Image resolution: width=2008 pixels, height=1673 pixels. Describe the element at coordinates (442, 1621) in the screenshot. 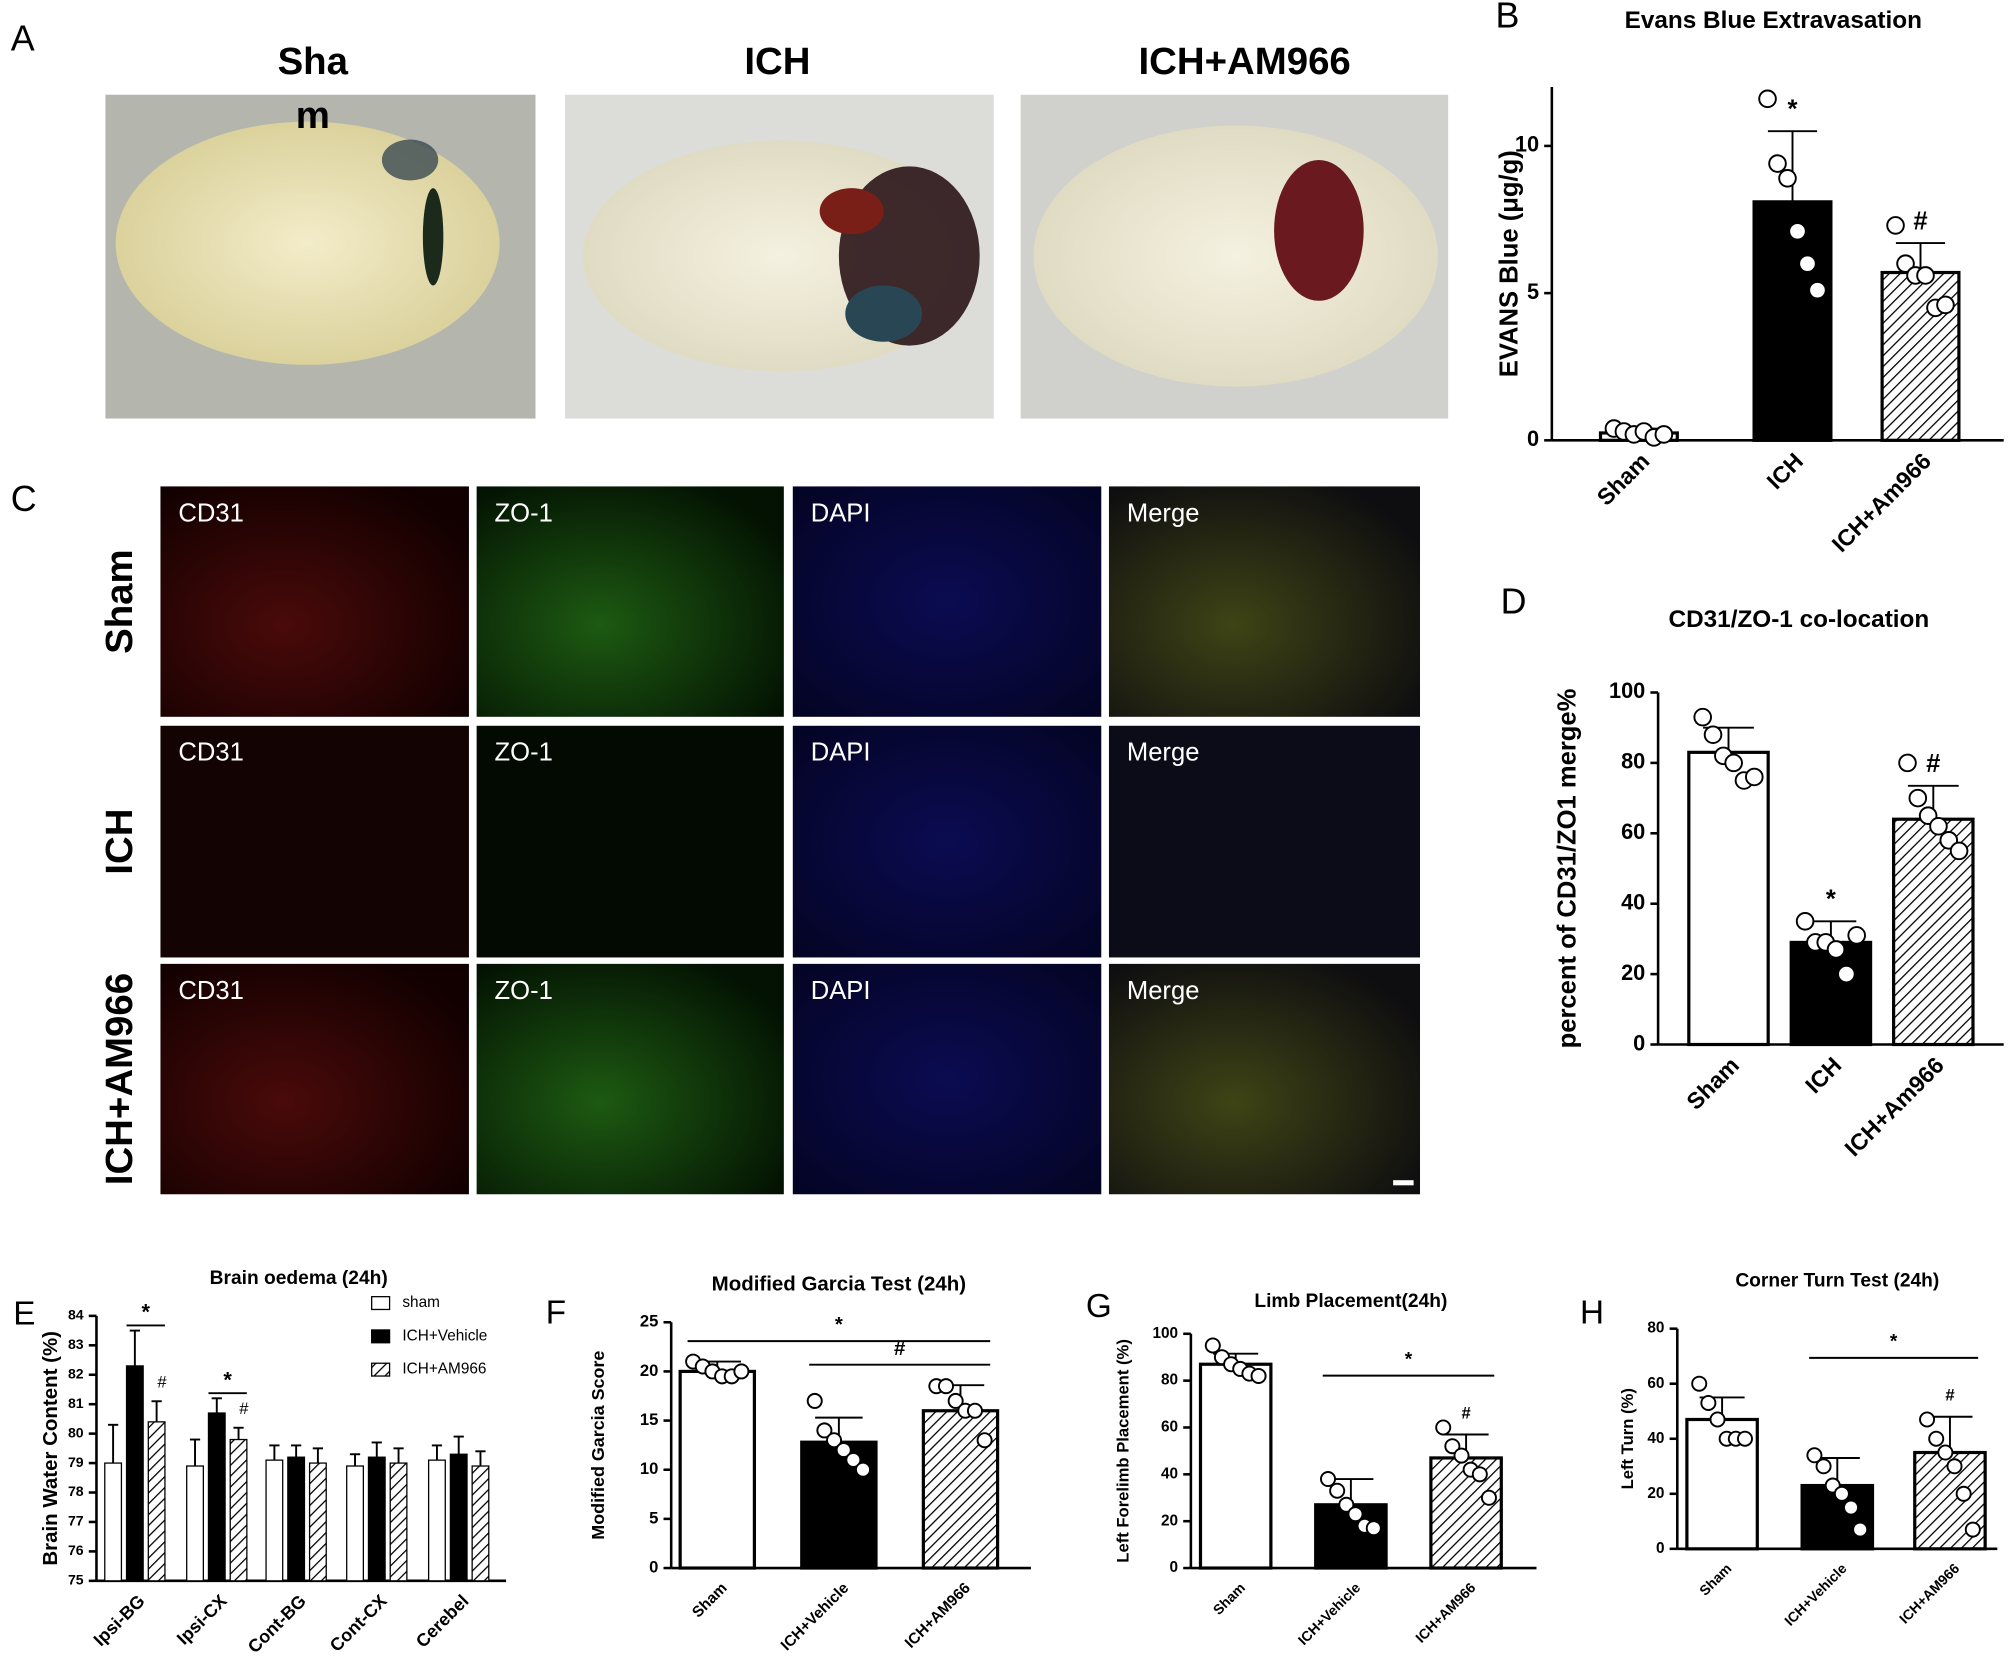

I see `x-tick-label: Cerebel` at that location.